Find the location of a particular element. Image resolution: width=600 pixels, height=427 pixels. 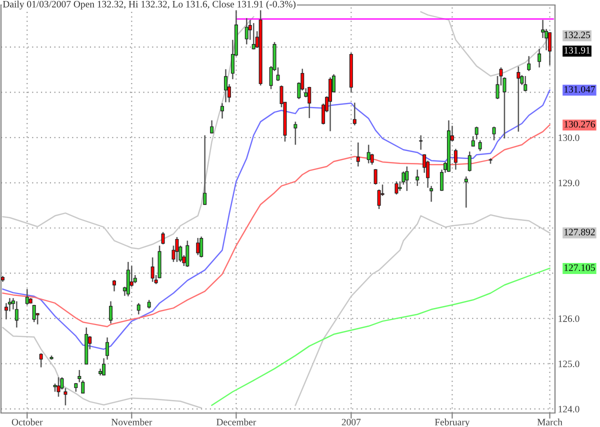

y-tick-label: 129.0 is located at coordinates (569, 183).